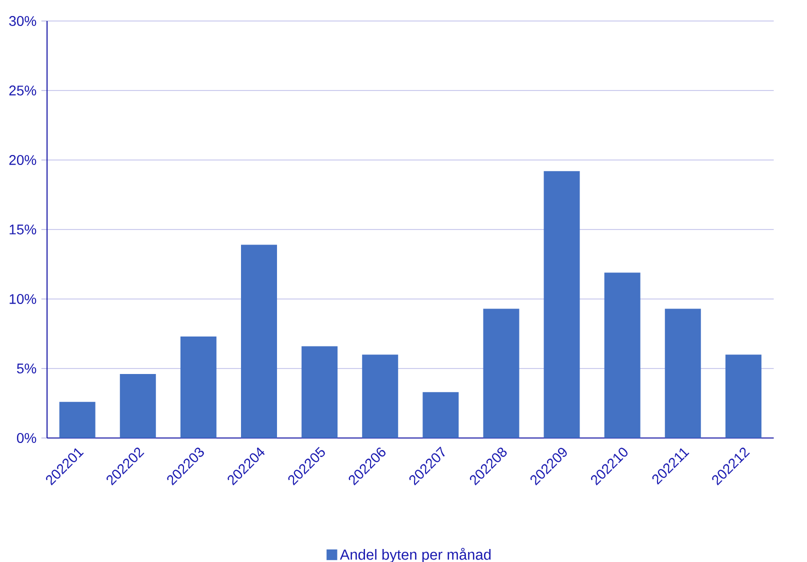  What do you see at coordinates (26, 438) in the screenshot?
I see `y-tick-label: 0%` at bounding box center [26, 438].